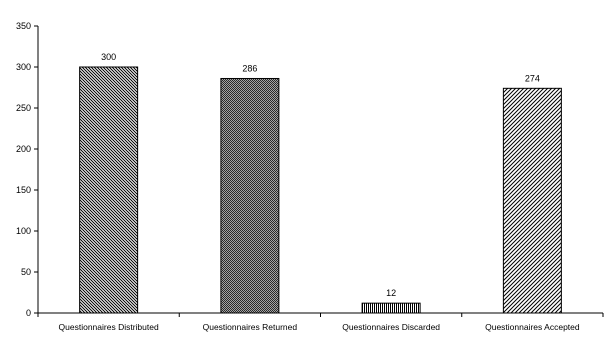 Image resolution: width=615 pixels, height=345 pixels. Describe the element at coordinates (109, 327) in the screenshot. I see `x-category-label: Questionnaires Distributed` at that location.